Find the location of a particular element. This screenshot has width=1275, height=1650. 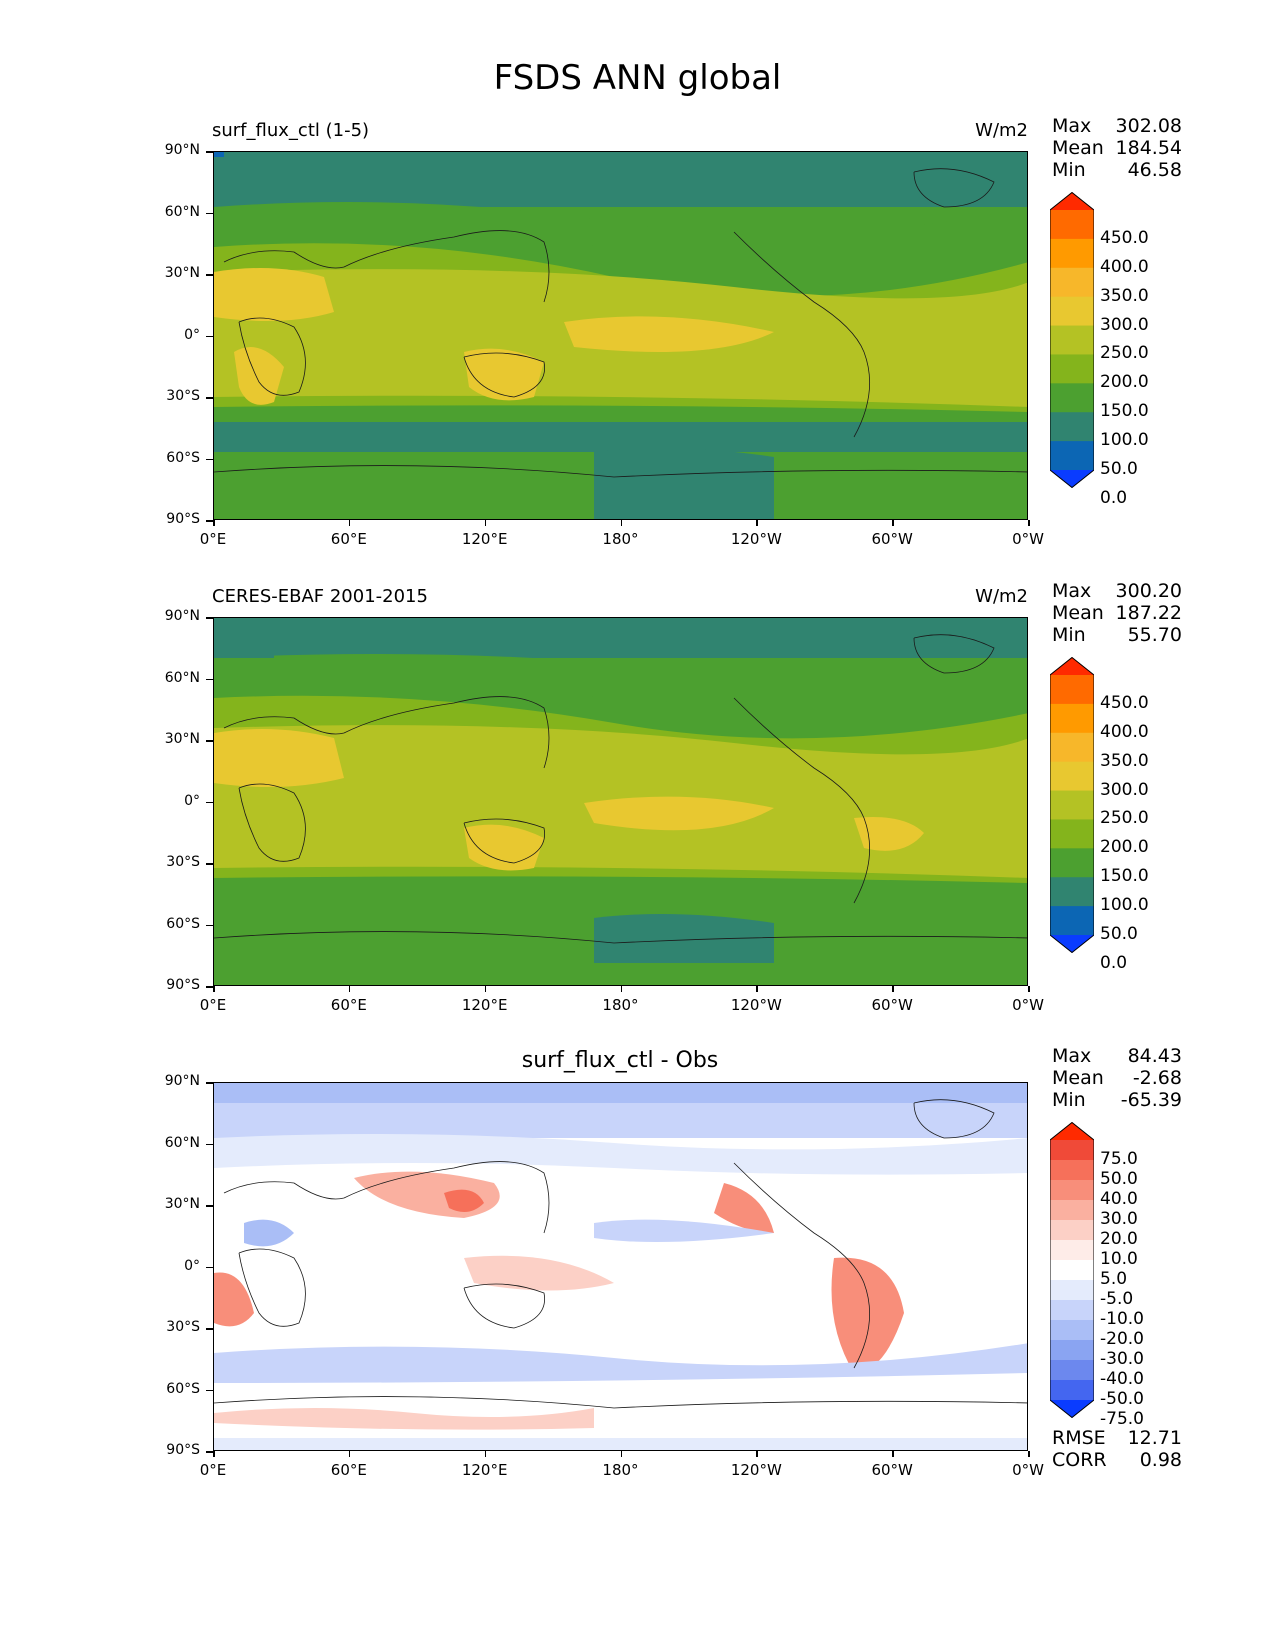

y-tick-label: 30°N is located at coordinates (182, 1204).